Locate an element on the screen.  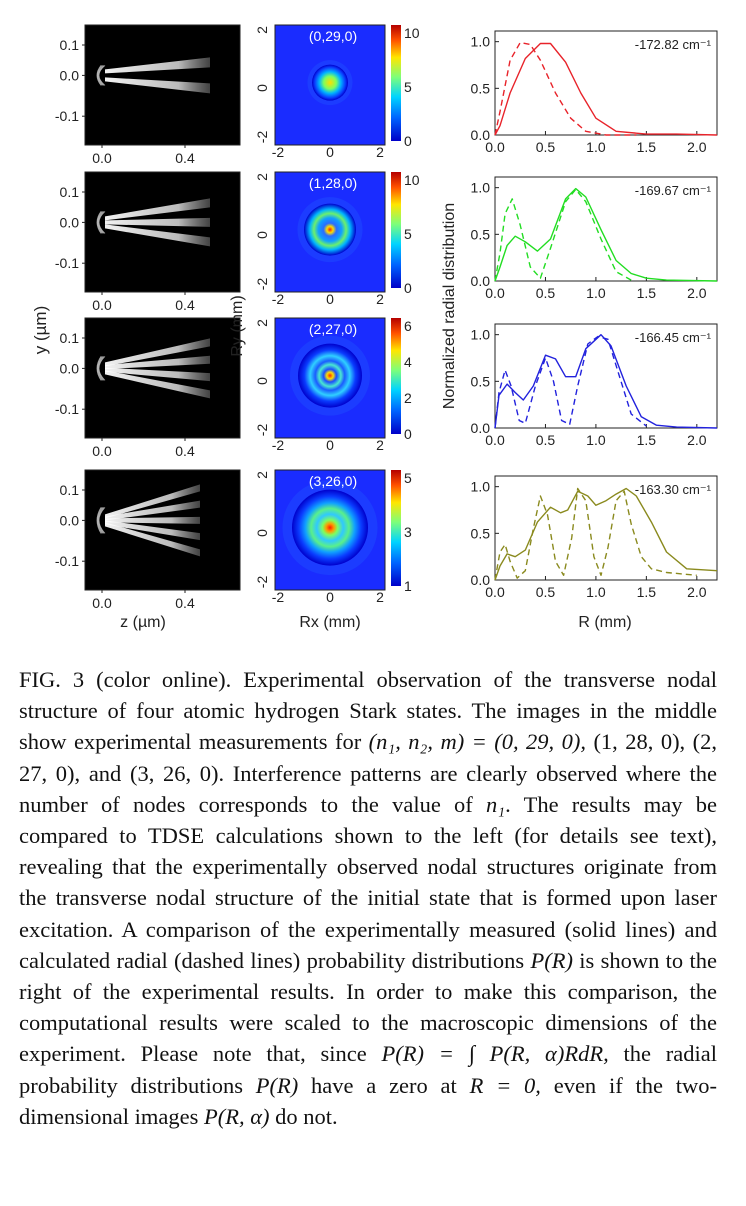
radial-chart-1: 1.0 0.5 0.00.0 0.5 1.0 1.5 2.0 -169.67 cm⁻¹ is located at coordinates (594, 238).